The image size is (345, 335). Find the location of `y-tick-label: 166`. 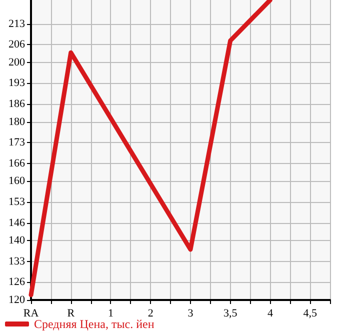

y-tick-label: 166 is located at coordinates (17, 163).